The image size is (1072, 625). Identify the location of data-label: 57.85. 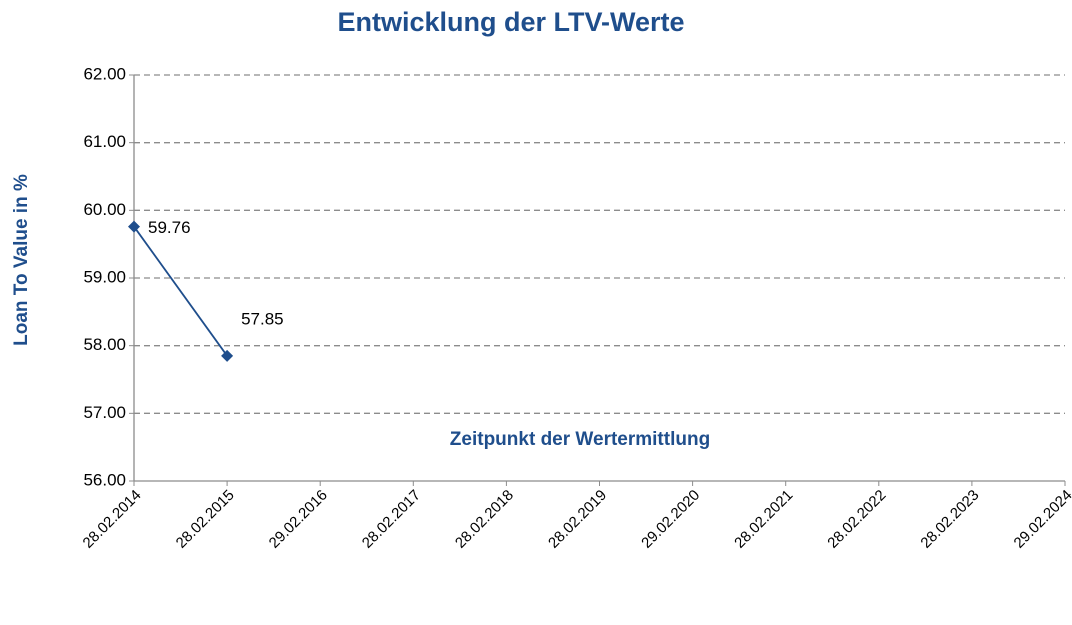
(262, 318).